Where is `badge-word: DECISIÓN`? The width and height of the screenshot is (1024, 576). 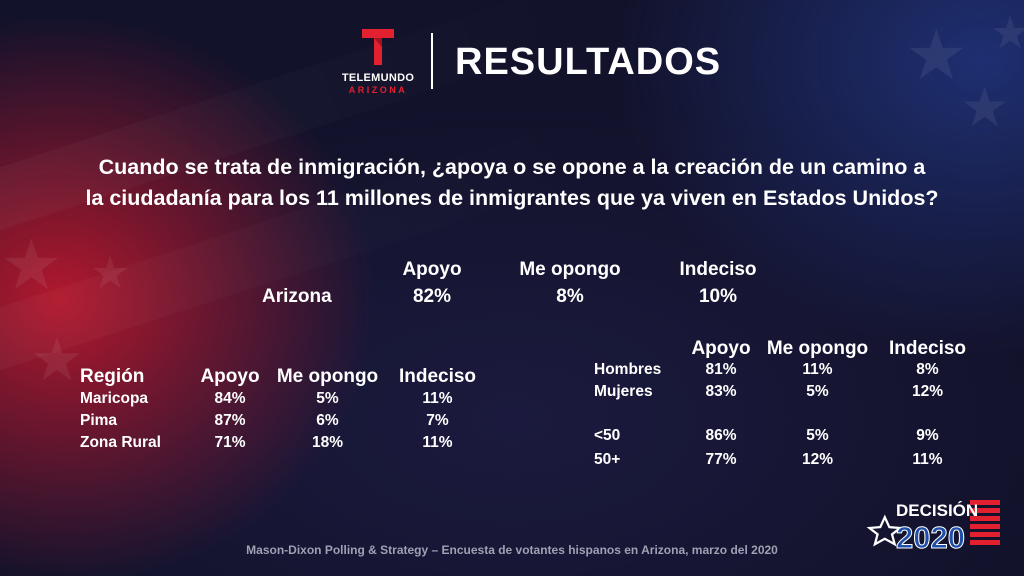 badge-word: DECISIÓN is located at coordinates (937, 510).